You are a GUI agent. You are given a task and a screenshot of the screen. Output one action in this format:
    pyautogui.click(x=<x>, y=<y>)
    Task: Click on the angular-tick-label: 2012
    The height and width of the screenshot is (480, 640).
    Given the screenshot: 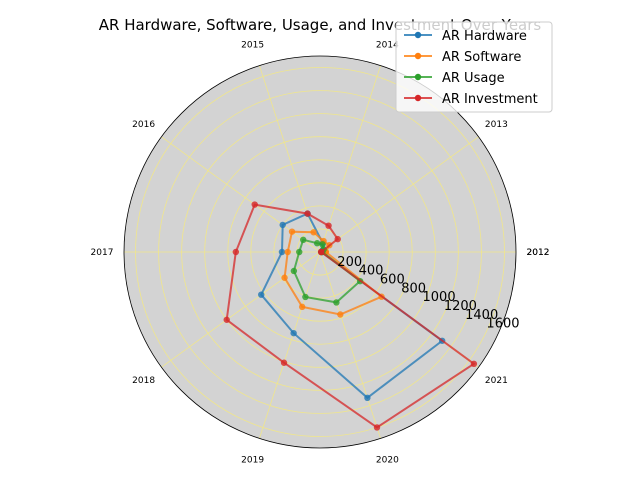 What is the action you would take?
    pyautogui.click(x=538, y=253)
    